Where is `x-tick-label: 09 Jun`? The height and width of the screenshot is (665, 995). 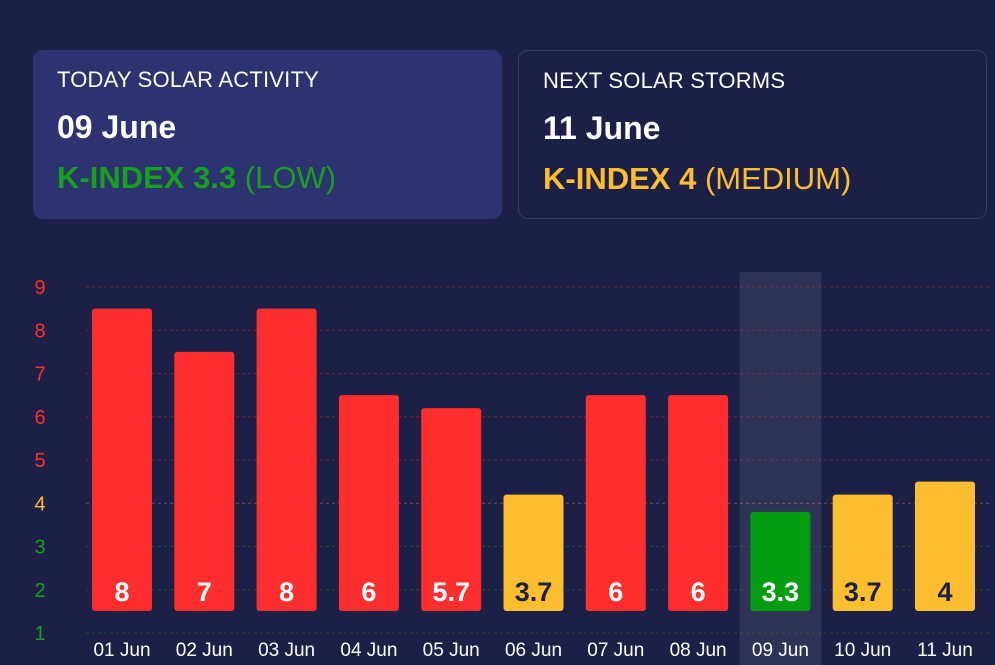 x-tick-label: 09 Jun is located at coordinates (780, 650).